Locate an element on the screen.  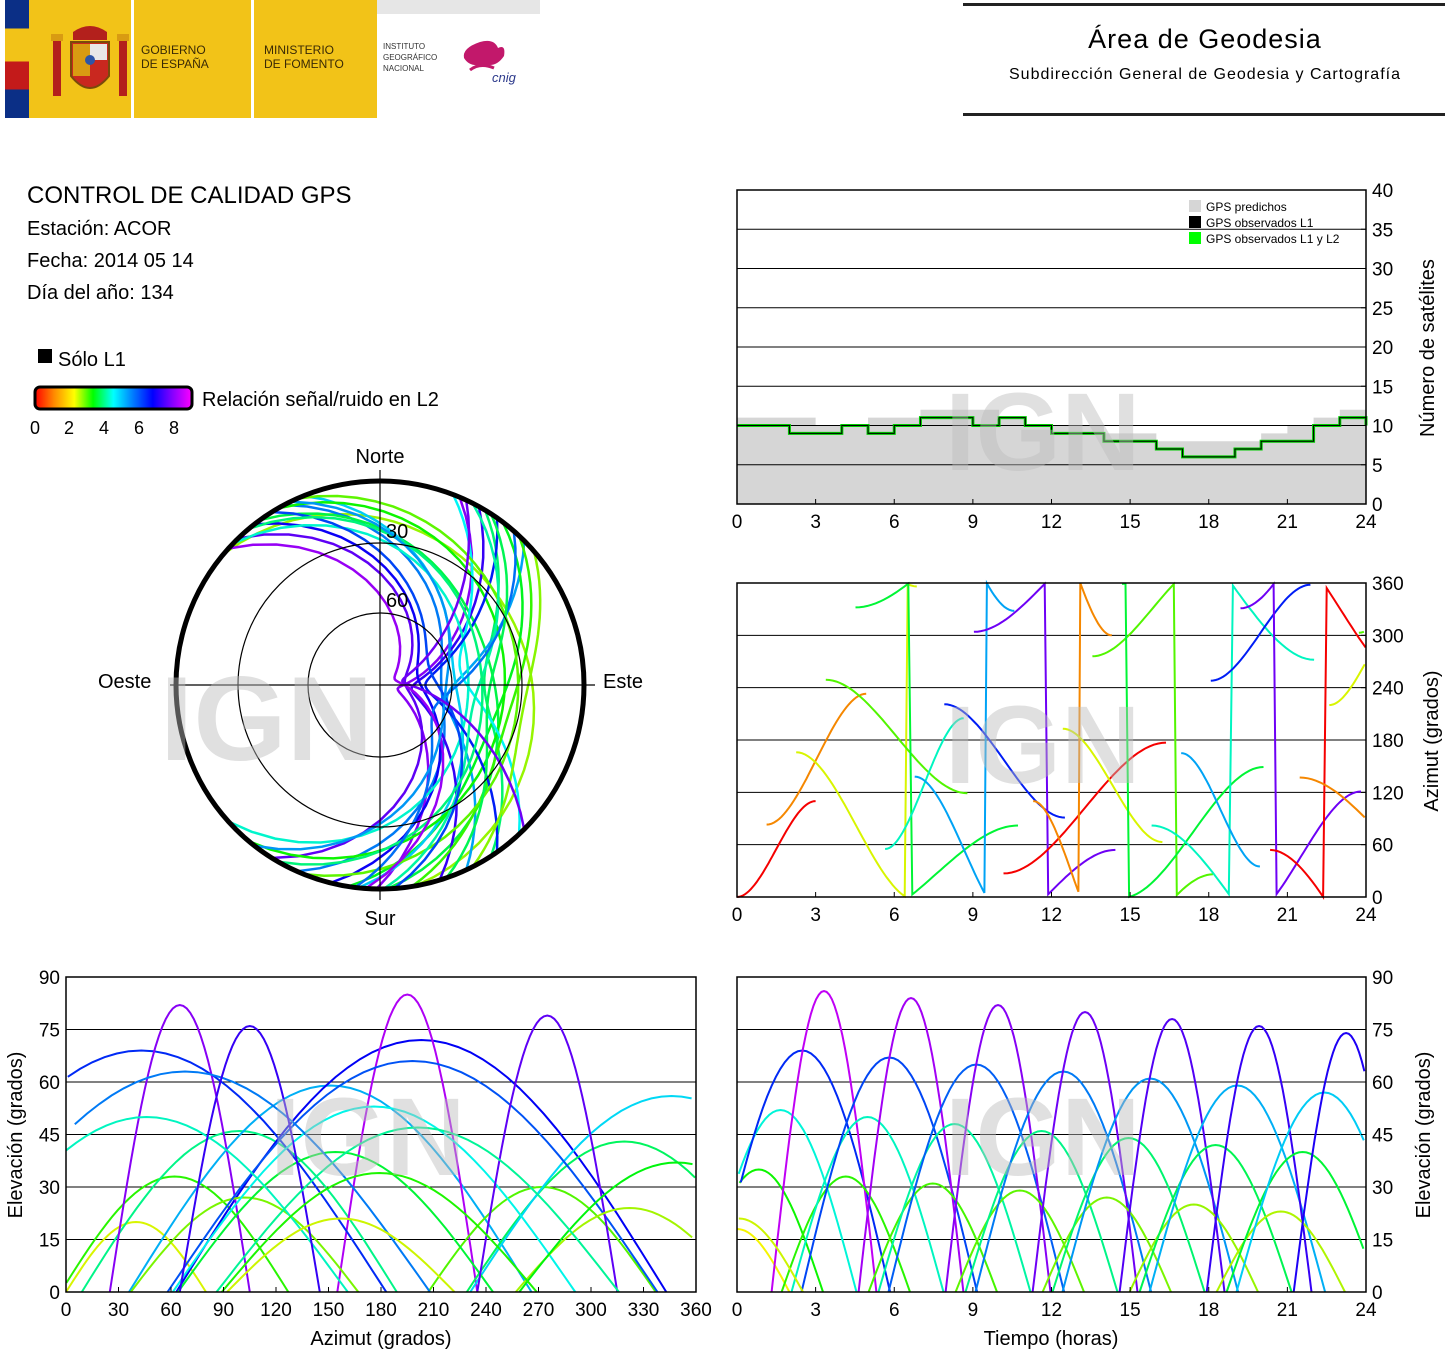
azimuth-time-ticks: 0 60 120 180 240 300 360 0 3 6 9 12 15 18 21 24 is located at coordinates (1068, 750).